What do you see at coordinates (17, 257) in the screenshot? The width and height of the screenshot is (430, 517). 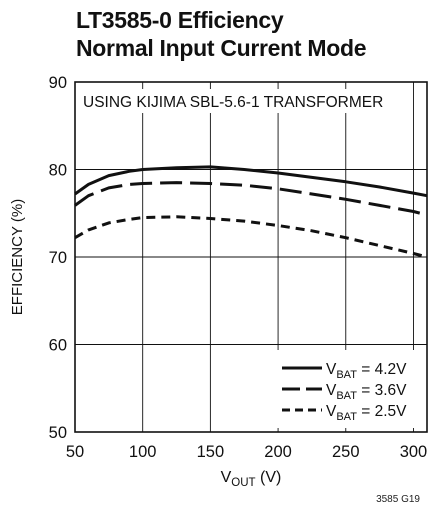 I see `y-axis-label: EFFICIENCY (%)` at bounding box center [17, 257].